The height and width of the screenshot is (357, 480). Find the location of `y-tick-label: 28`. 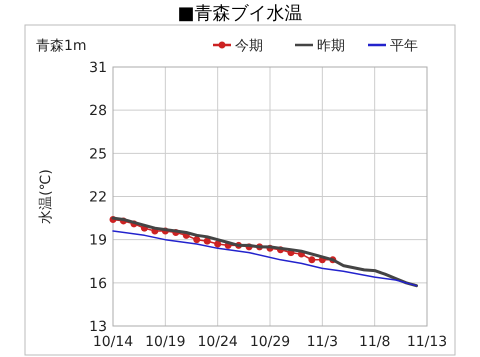

y-tick-label: 28 is located at coordinates (98, 111).